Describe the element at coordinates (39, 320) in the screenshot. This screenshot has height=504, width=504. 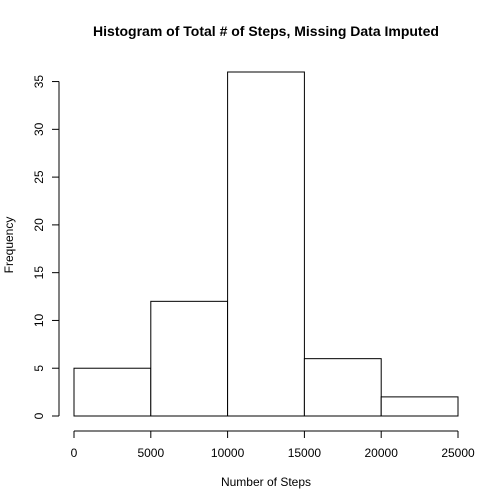
I see `y-tick-label: 10` at that location.